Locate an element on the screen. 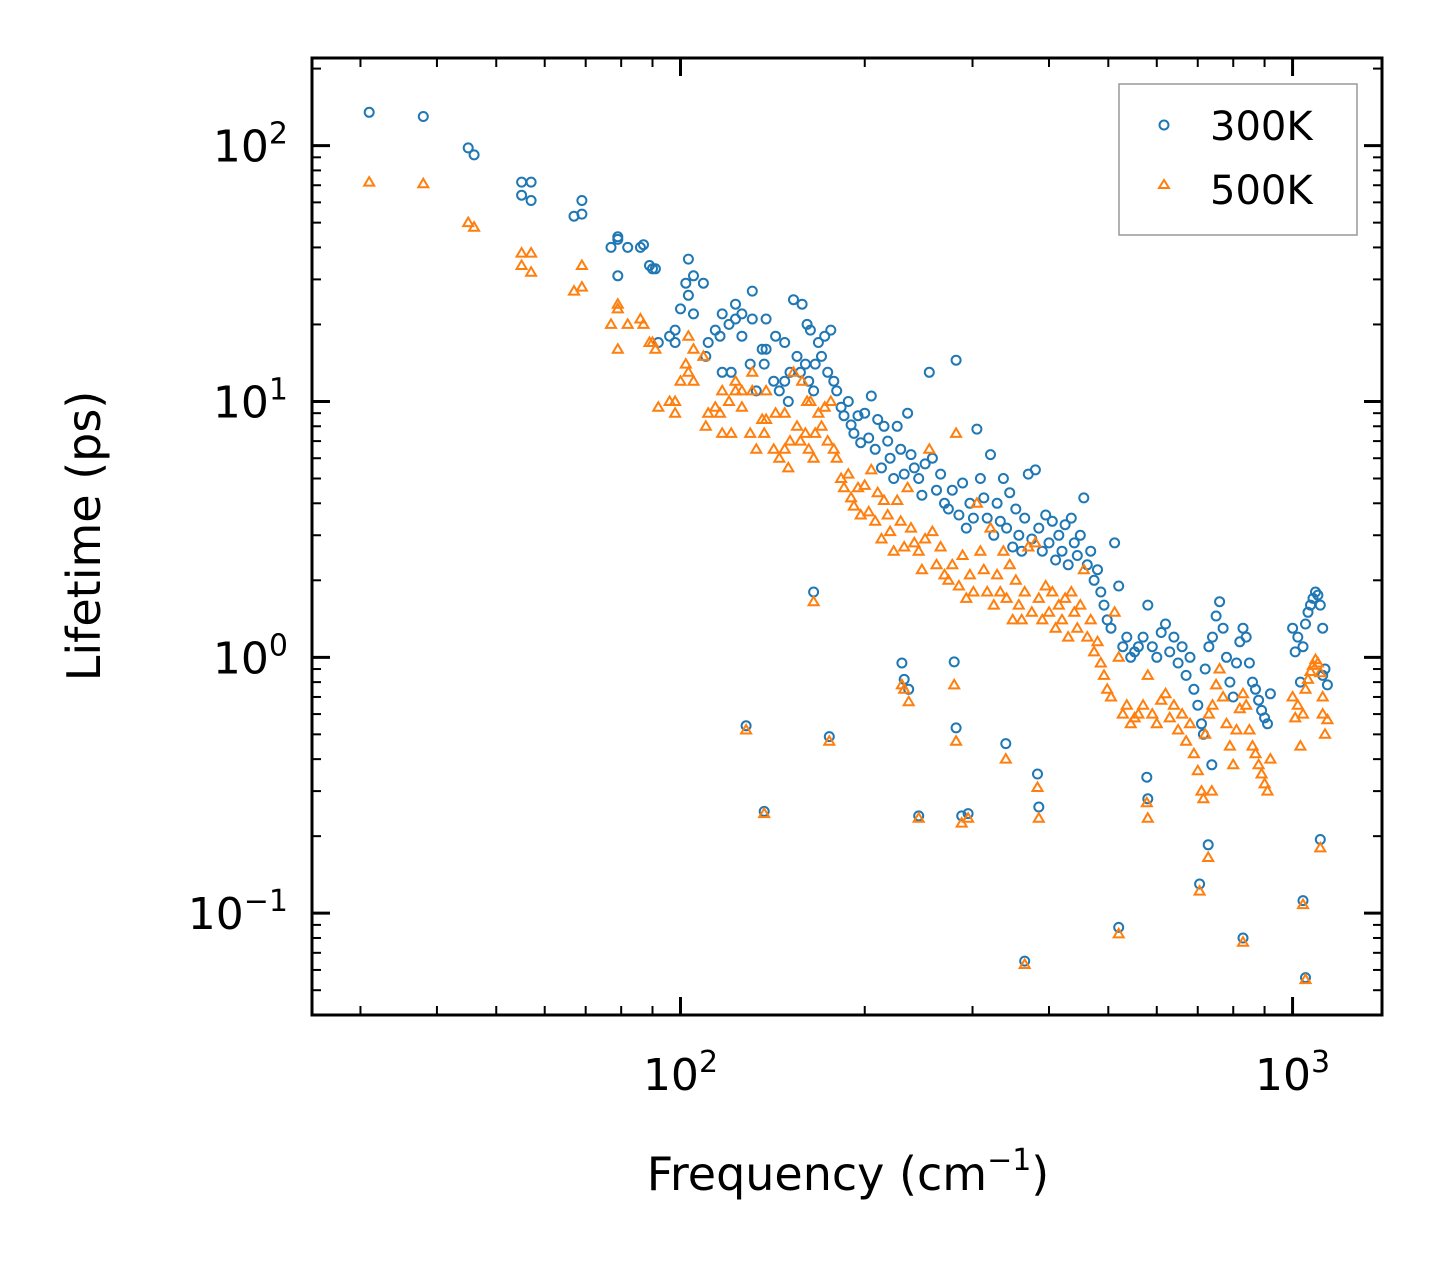  y-tick-label: 100 is located at coordinates (250, 656).